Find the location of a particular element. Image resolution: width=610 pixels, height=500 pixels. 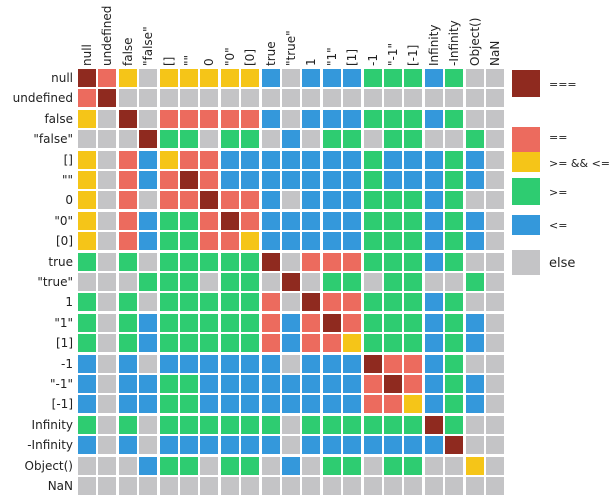

column-label: [-1] is located at coordinates (413, 55).